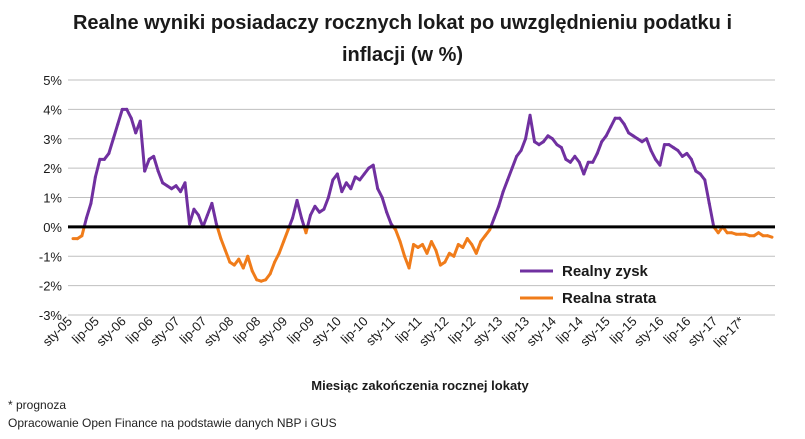  I want to click on y-tick-label: -3%, so click(51, 315).